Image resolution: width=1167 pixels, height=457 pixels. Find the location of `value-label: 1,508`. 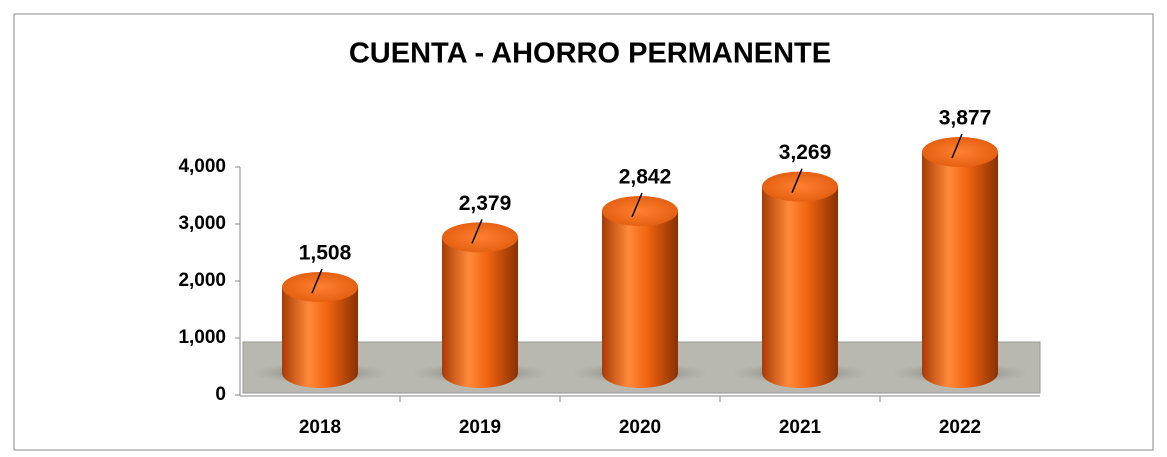

value-label: 1,508 is located at coordinates (325, 253).